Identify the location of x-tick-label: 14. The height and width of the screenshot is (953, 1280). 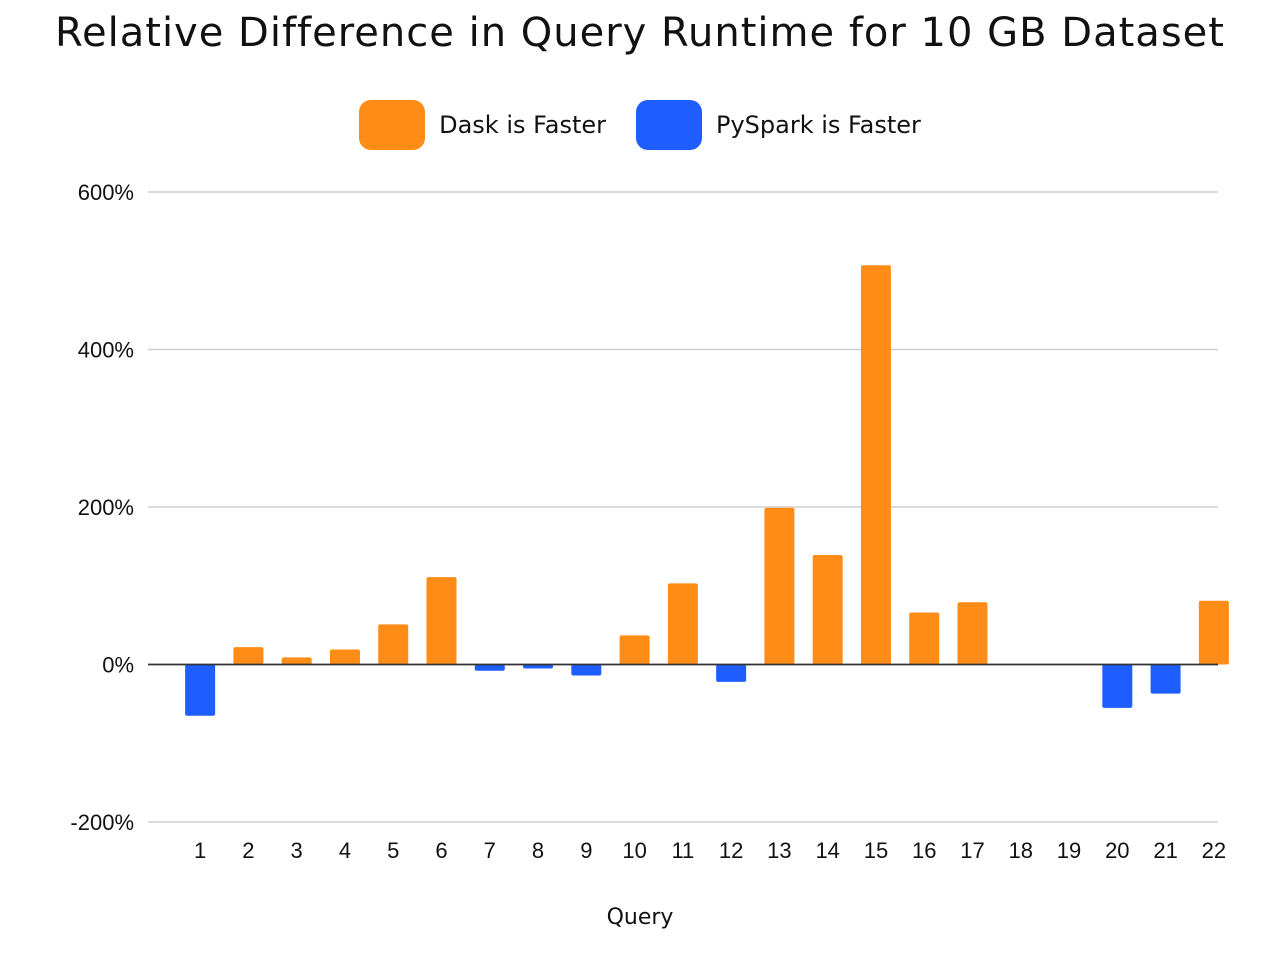
(827, 850).